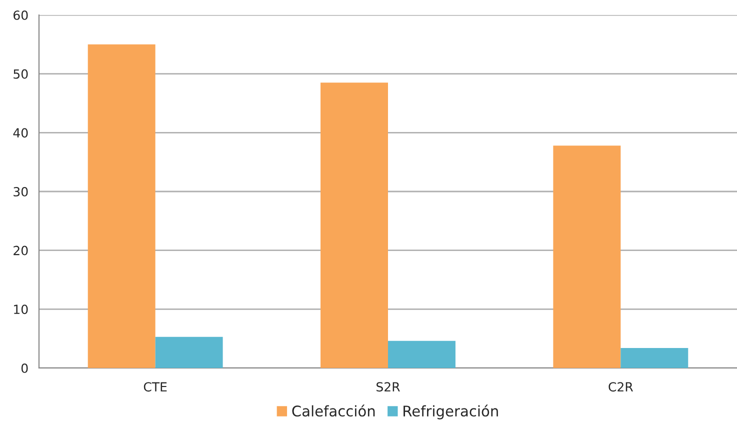 This screenshot has height=428, width=737. What do you see at coordinates (24, 368) in the screenshot?
I see `y-tick-label: 0` at bounding box center [24, 368].